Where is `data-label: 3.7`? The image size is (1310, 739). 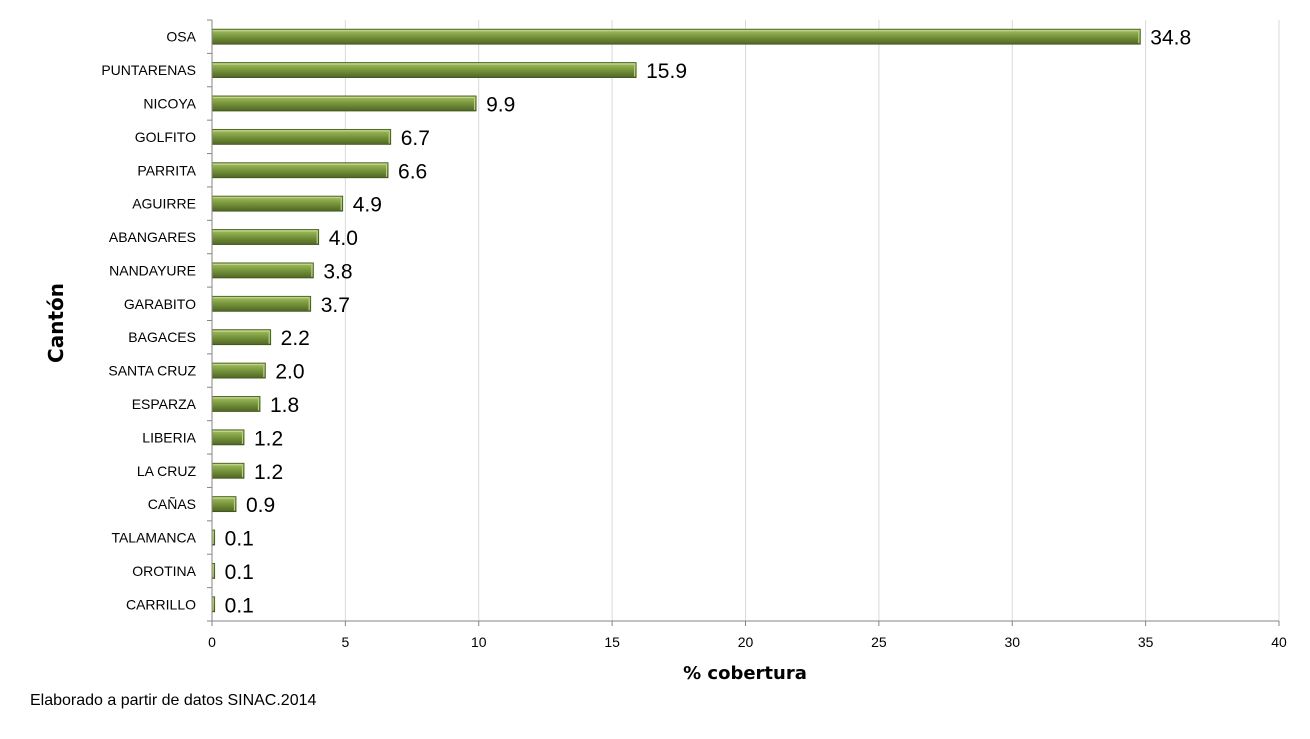 data-label: 3.7 is located at coordinates (335, 305).